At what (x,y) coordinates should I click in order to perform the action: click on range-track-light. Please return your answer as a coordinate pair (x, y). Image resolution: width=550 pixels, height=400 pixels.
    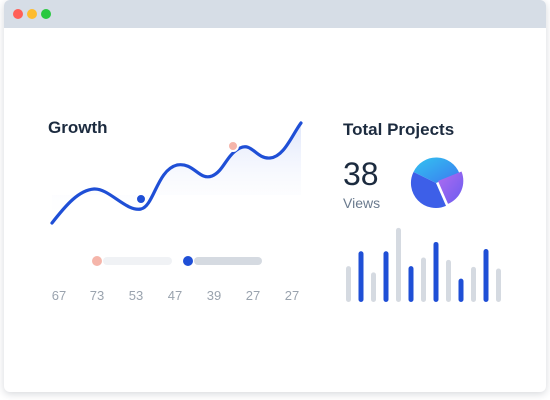
    Looking at the image, I should click on (137, 261).